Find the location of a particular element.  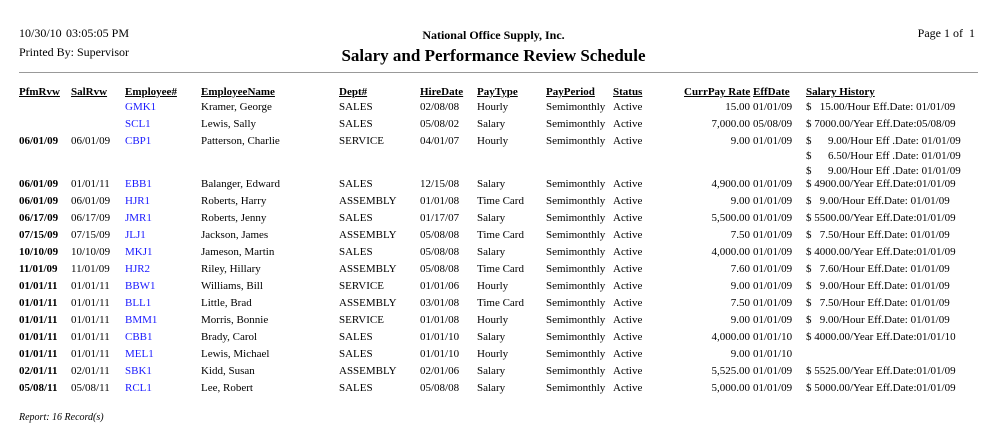

cell-emp: HJR1 is located at coordinates (138, 201).